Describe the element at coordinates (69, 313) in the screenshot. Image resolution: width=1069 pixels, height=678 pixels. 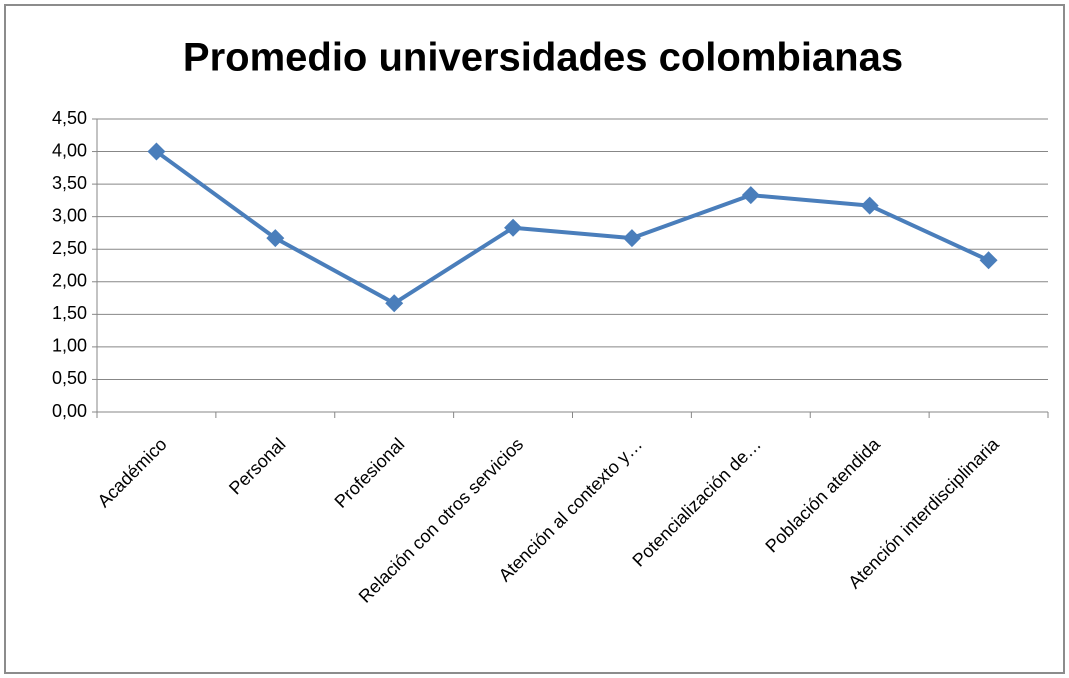
I see `y-tick-label: 1,50` at that location.